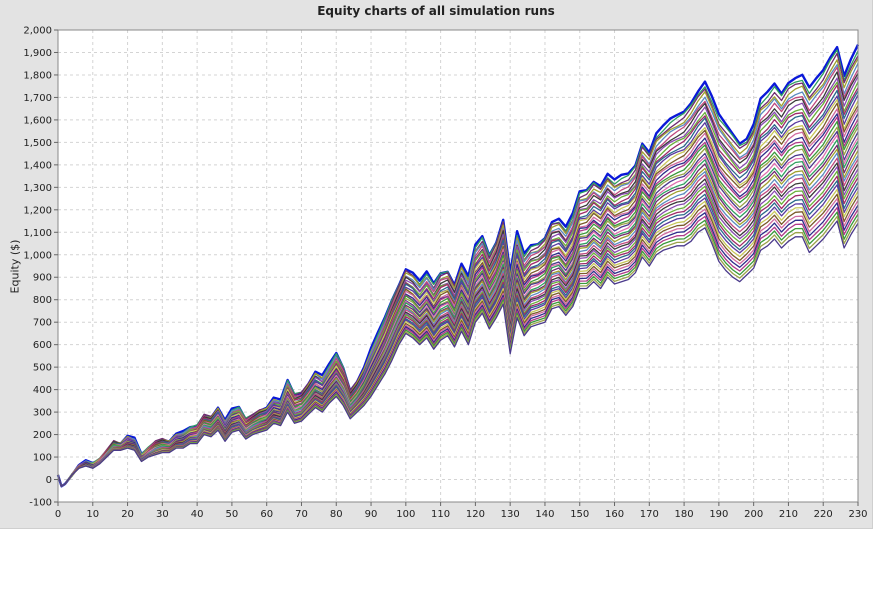 The image size is (879, 608). Describe the element at coordinates (823, 514) in the screenshot. I see `x-tick-label: 220` at that location.